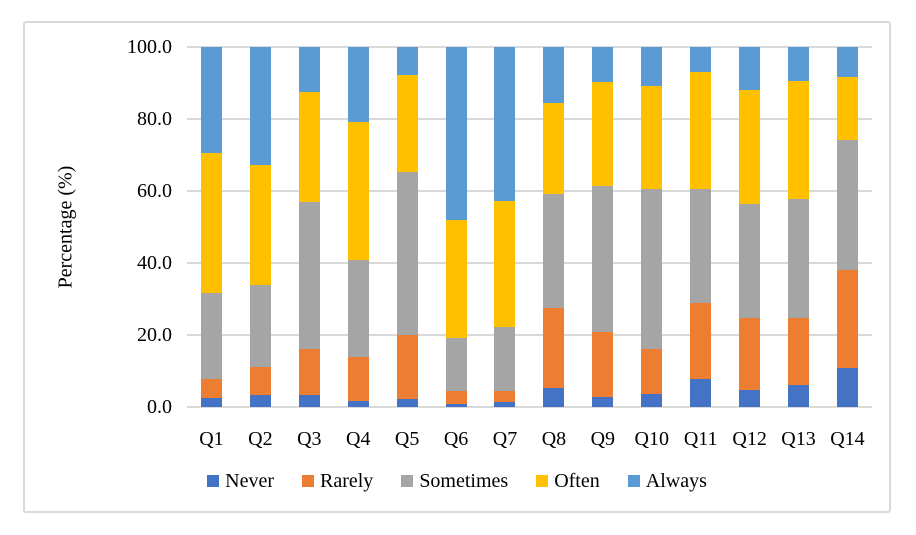 This screenshot has width=916, height=535. Describe the element at coordinates (651, 227) in the screenshot. I see `bar-column-q10` at that location.